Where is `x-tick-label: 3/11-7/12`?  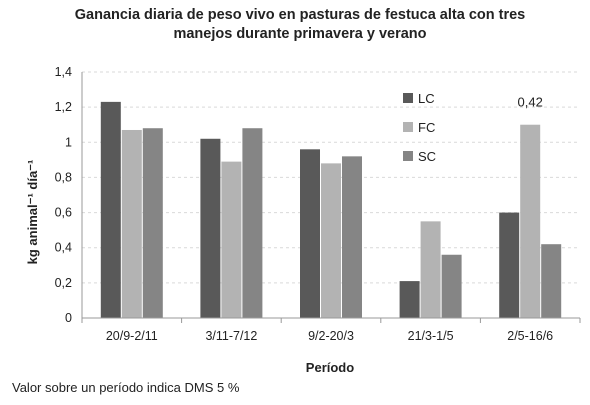
x-tick-label: 3/11-7/12 is located at coordinates (231, 336).